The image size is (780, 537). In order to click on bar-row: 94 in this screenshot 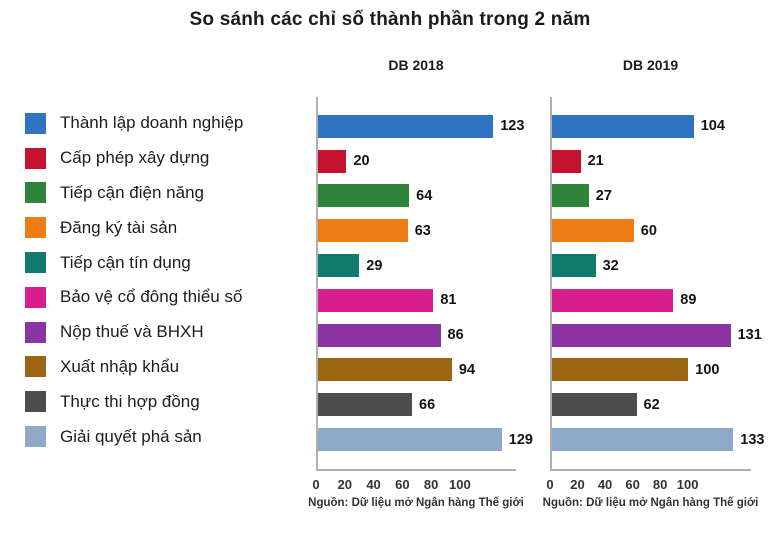, I will do `click(417, 370)`.